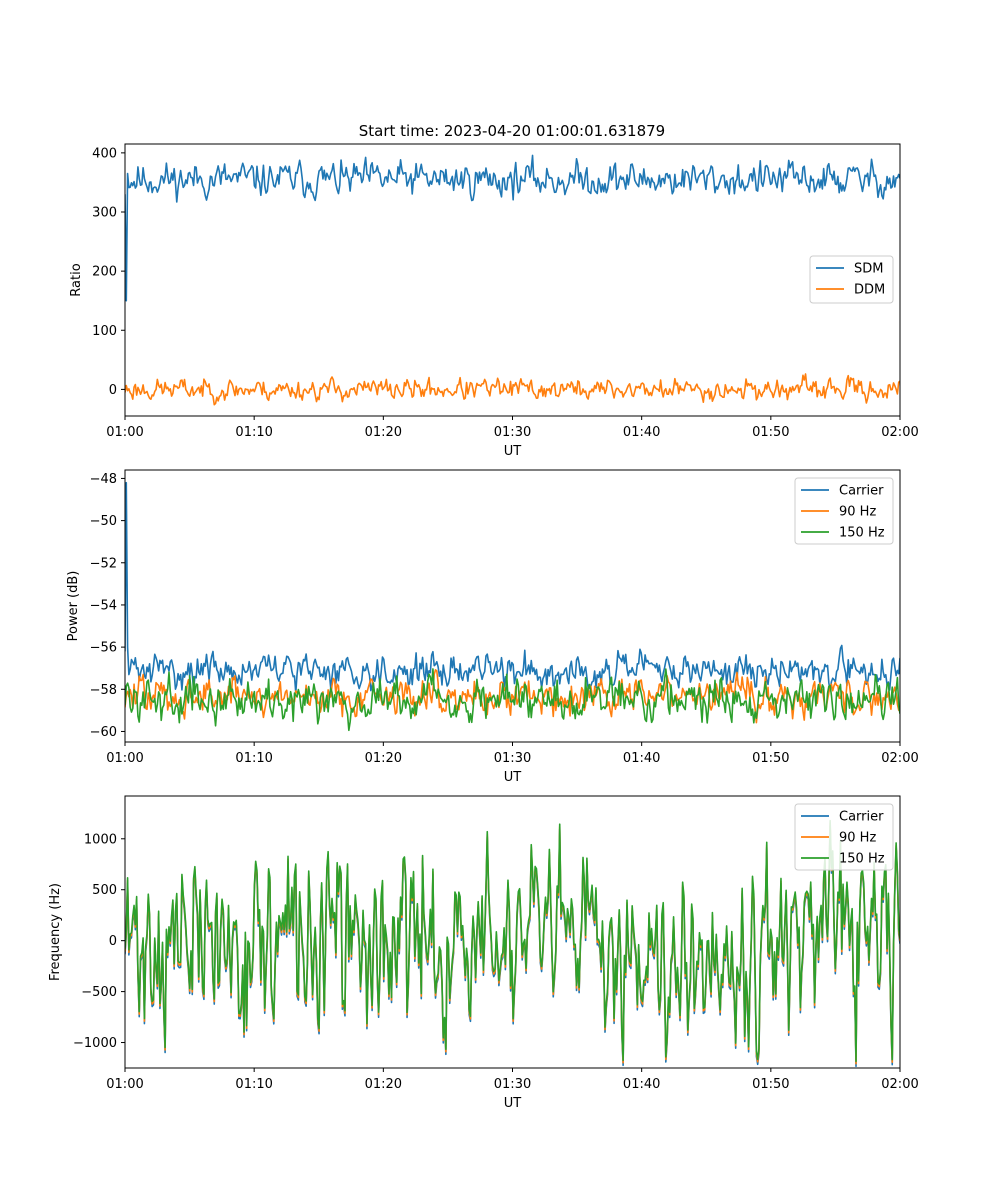 This screenshot has height=1200, width=1000. What do you see at coordinates (512, 389) in the screenshot?
I see `series-line-ddm` at bounding box center [512, 389].